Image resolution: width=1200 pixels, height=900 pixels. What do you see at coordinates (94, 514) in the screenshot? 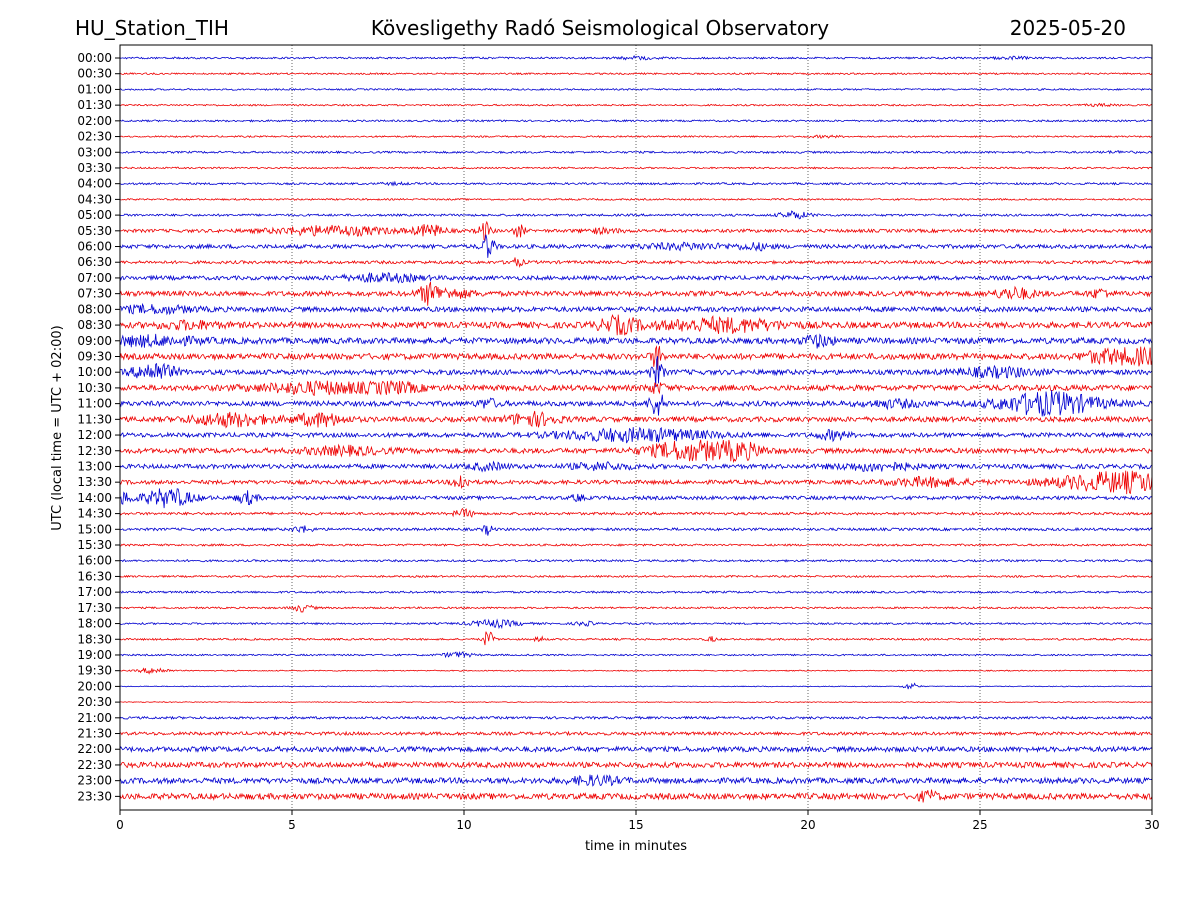
I see `y-tick-label-29: 14:30` at bounding box center [94, 514].